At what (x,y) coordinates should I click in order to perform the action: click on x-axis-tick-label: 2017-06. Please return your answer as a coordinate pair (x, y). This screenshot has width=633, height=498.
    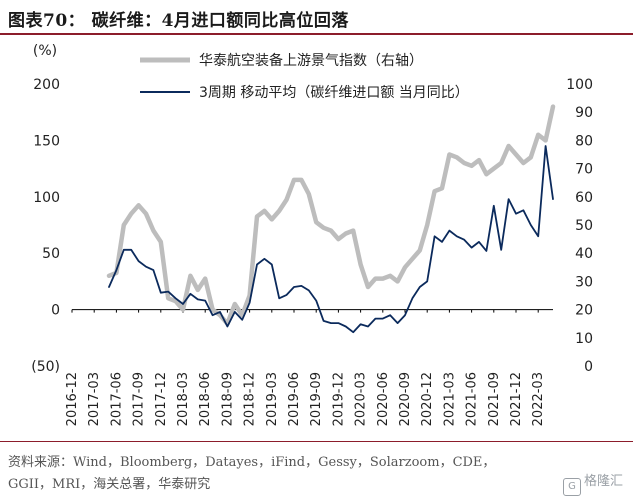
    Looking at the image, I should click on (116, 399).